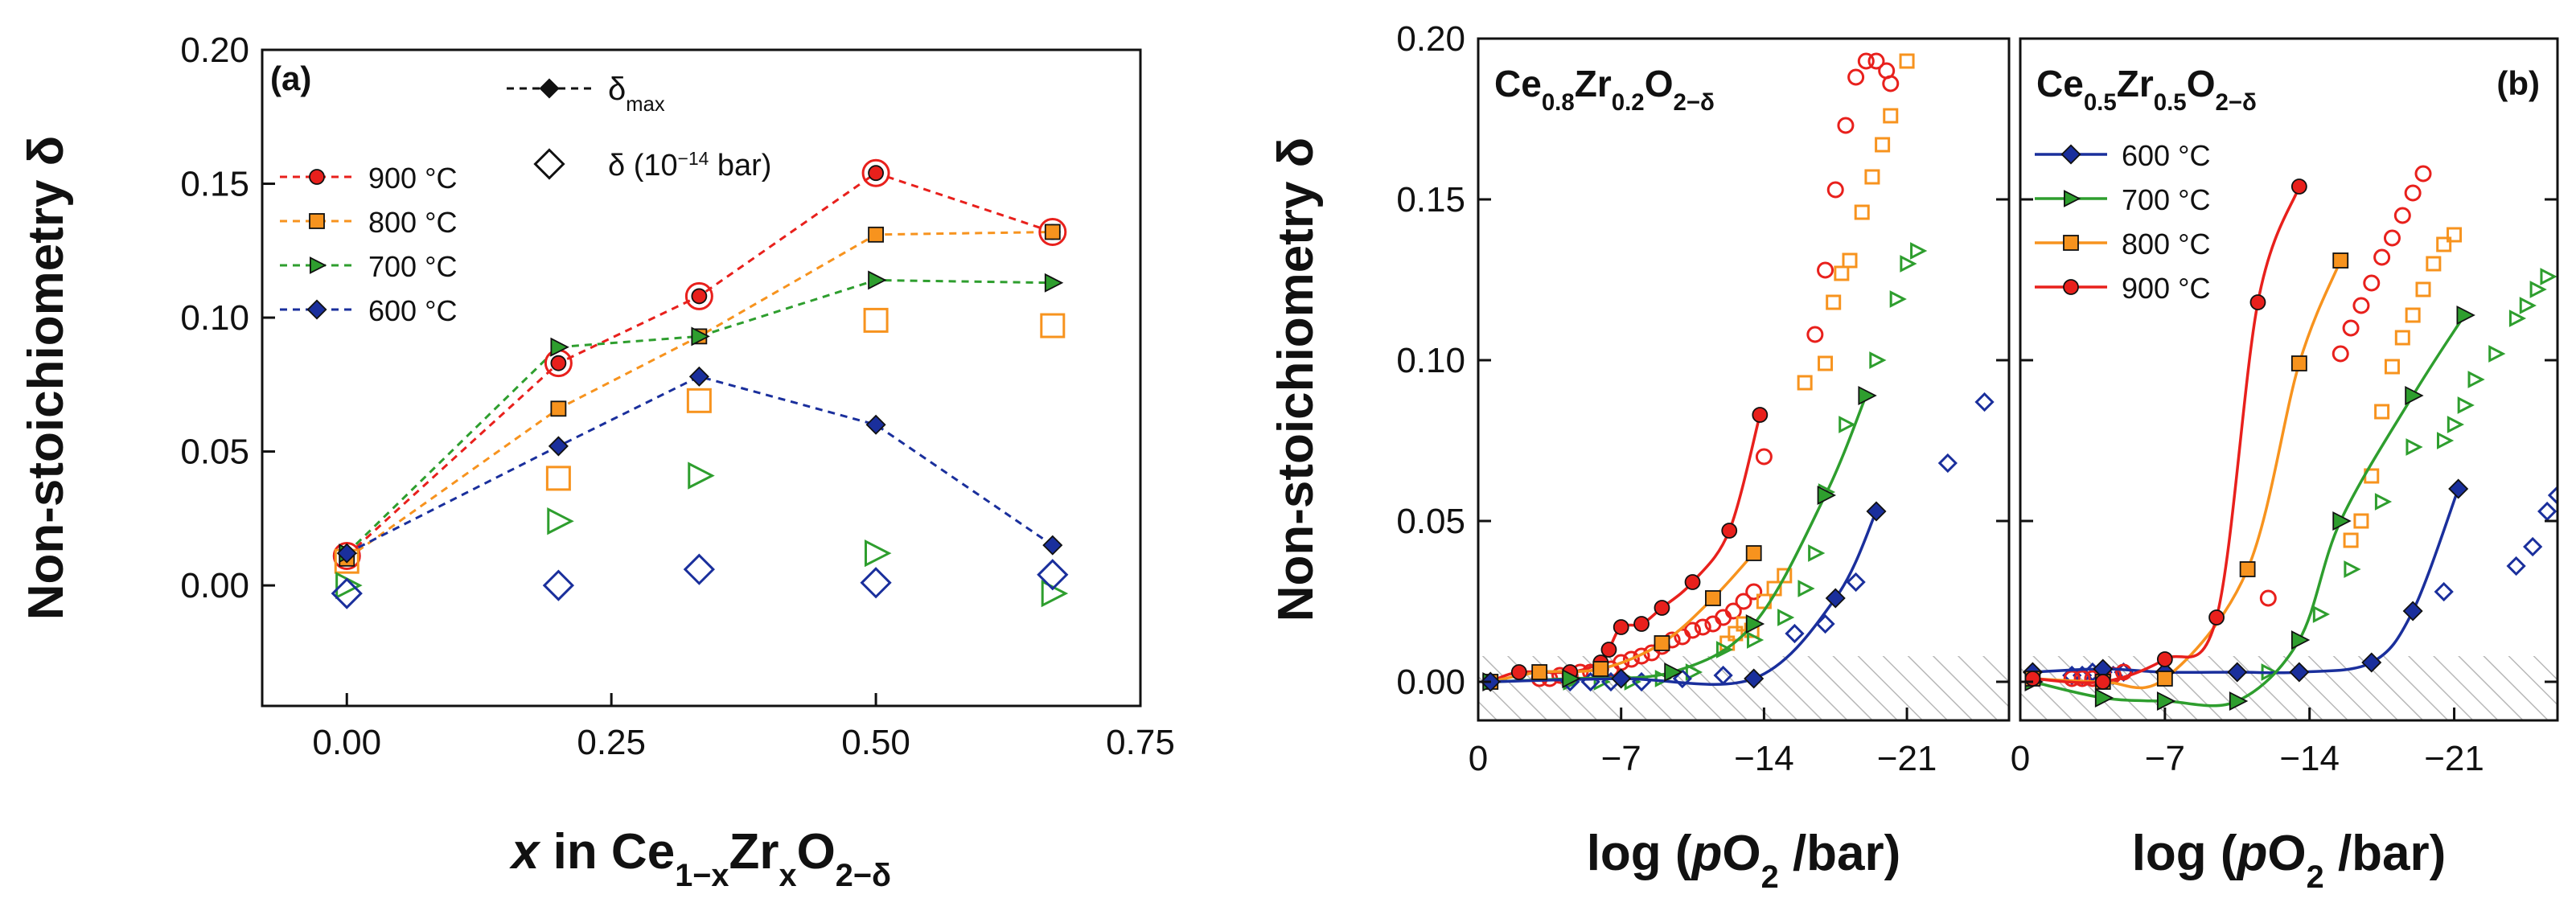 The height and width of the screenshot is (923, 2576). I want to click on x-tick-label-a: 0.75, so click(1140, 742).